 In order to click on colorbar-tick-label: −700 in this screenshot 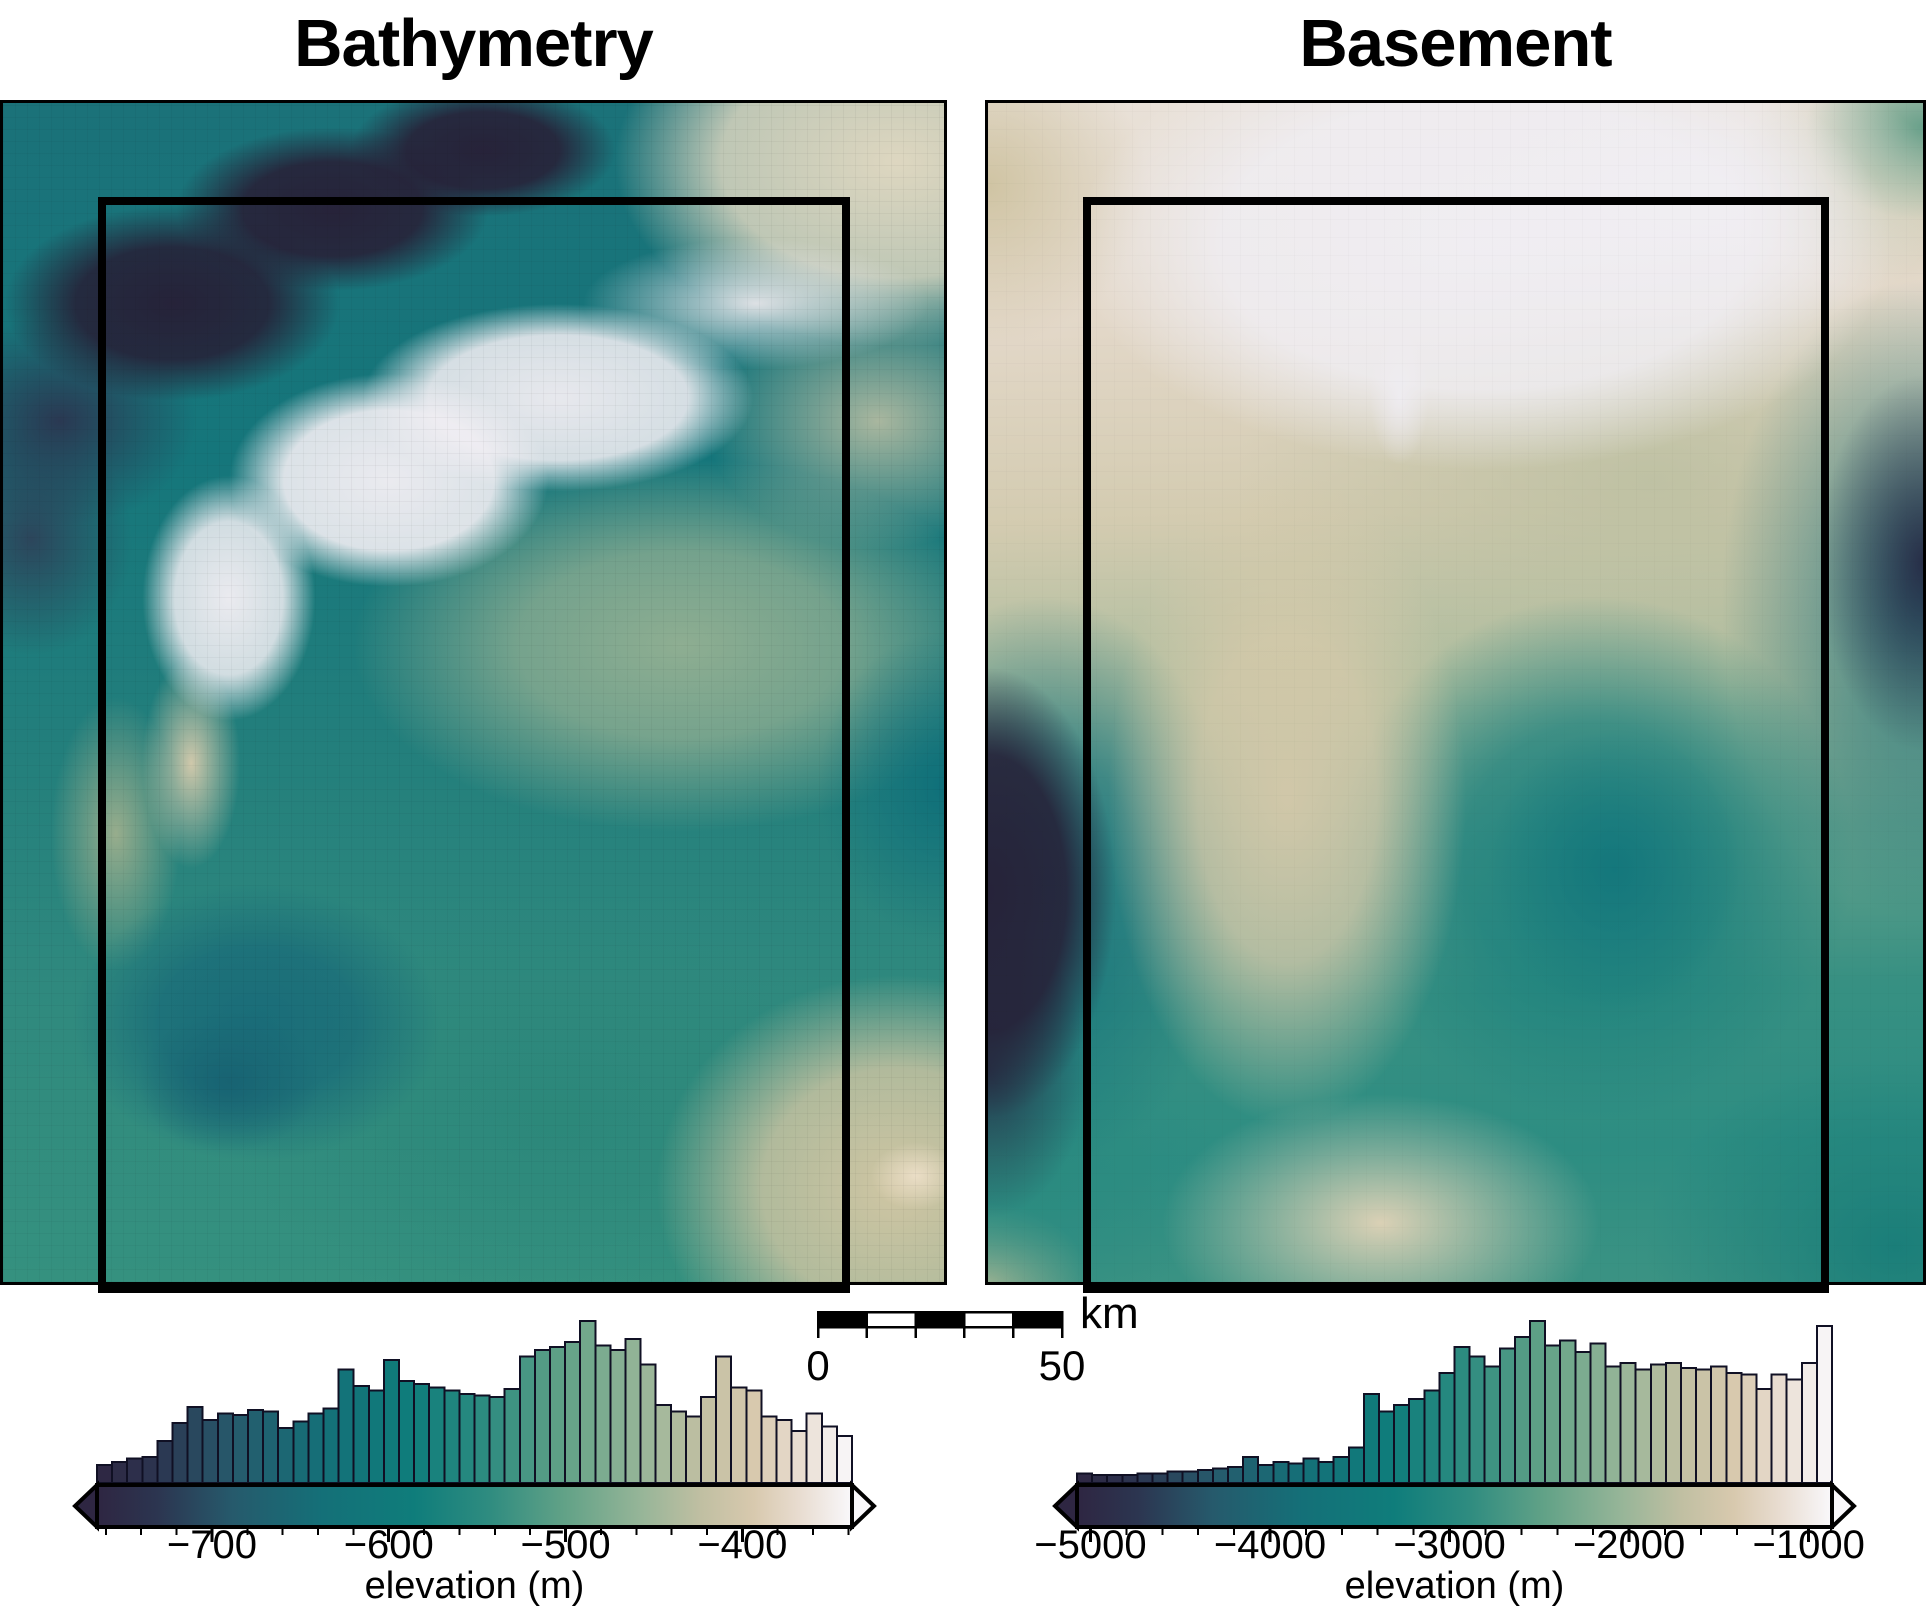, I will do `click(212, 1545)`.